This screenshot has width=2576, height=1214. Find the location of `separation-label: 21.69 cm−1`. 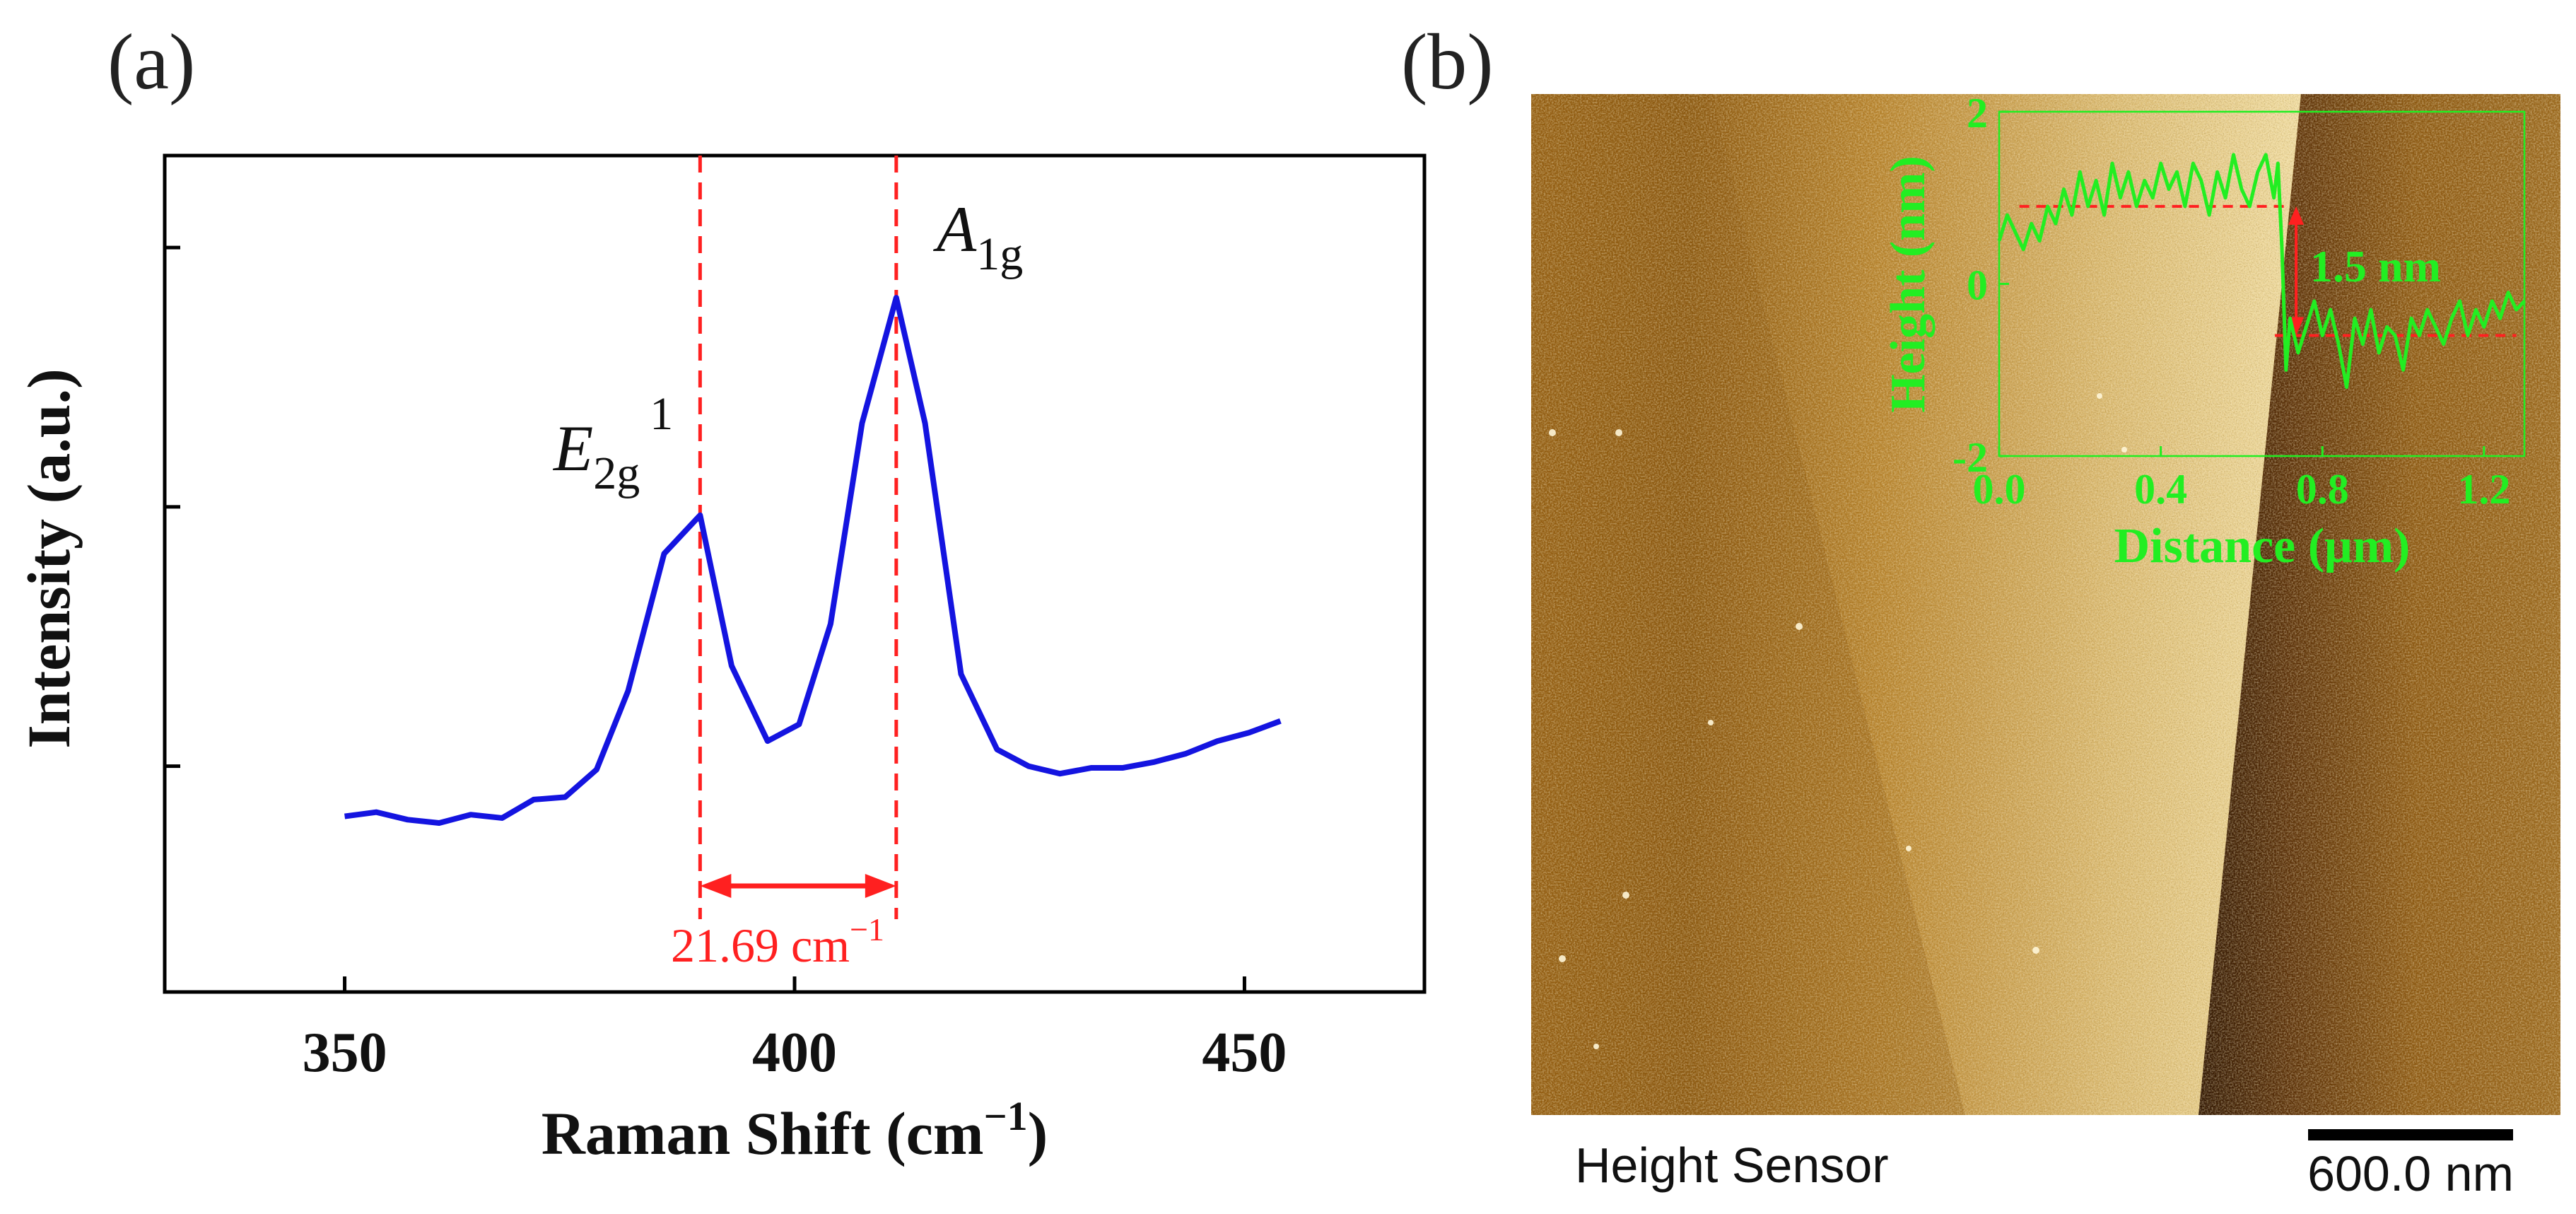

separation-label: 21.69 cm−1 is located at coordinates (778, 941).